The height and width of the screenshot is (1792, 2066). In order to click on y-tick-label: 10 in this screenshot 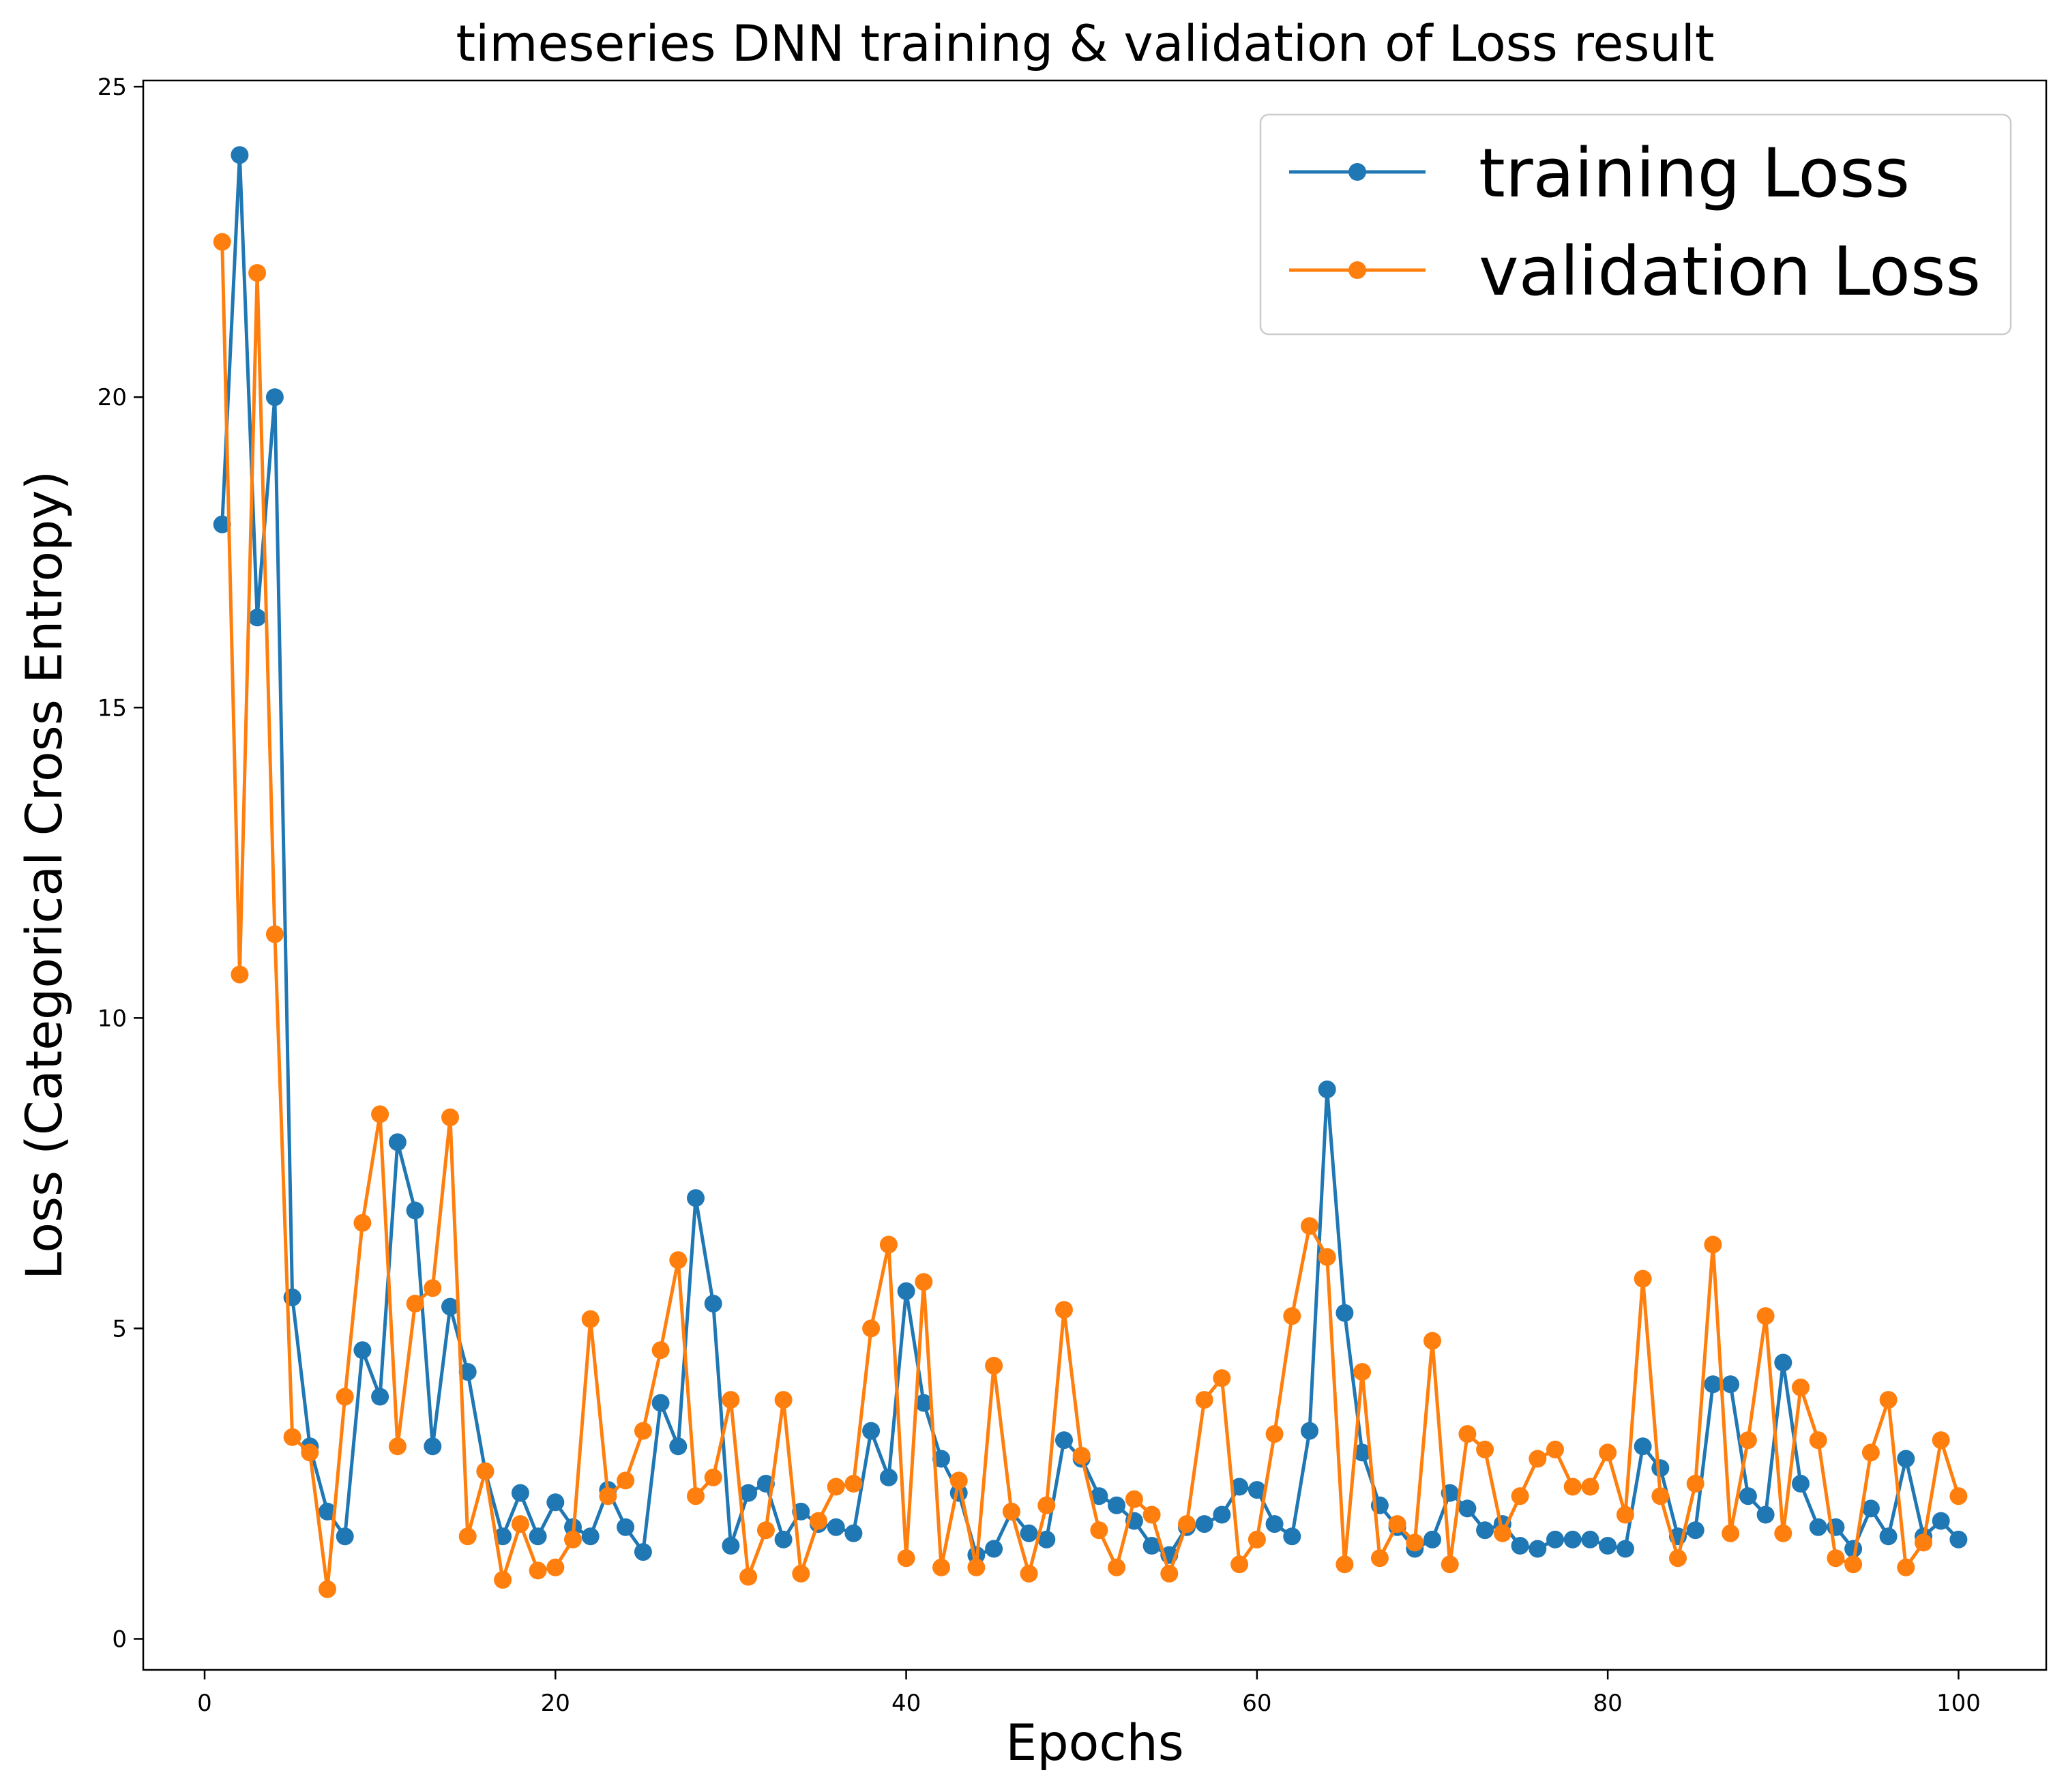, I will do `click(112, 1018)`.